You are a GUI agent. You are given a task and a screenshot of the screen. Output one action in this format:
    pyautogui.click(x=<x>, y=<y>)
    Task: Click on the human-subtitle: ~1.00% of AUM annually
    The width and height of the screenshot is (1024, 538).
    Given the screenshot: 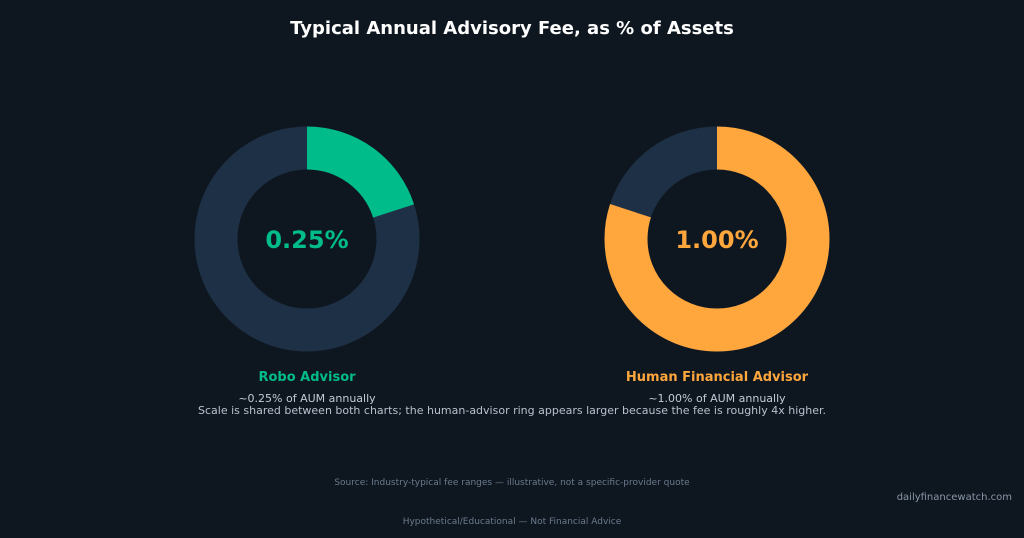 What is the action you would take?
    pyautogui.click(x=717, y=398)
    